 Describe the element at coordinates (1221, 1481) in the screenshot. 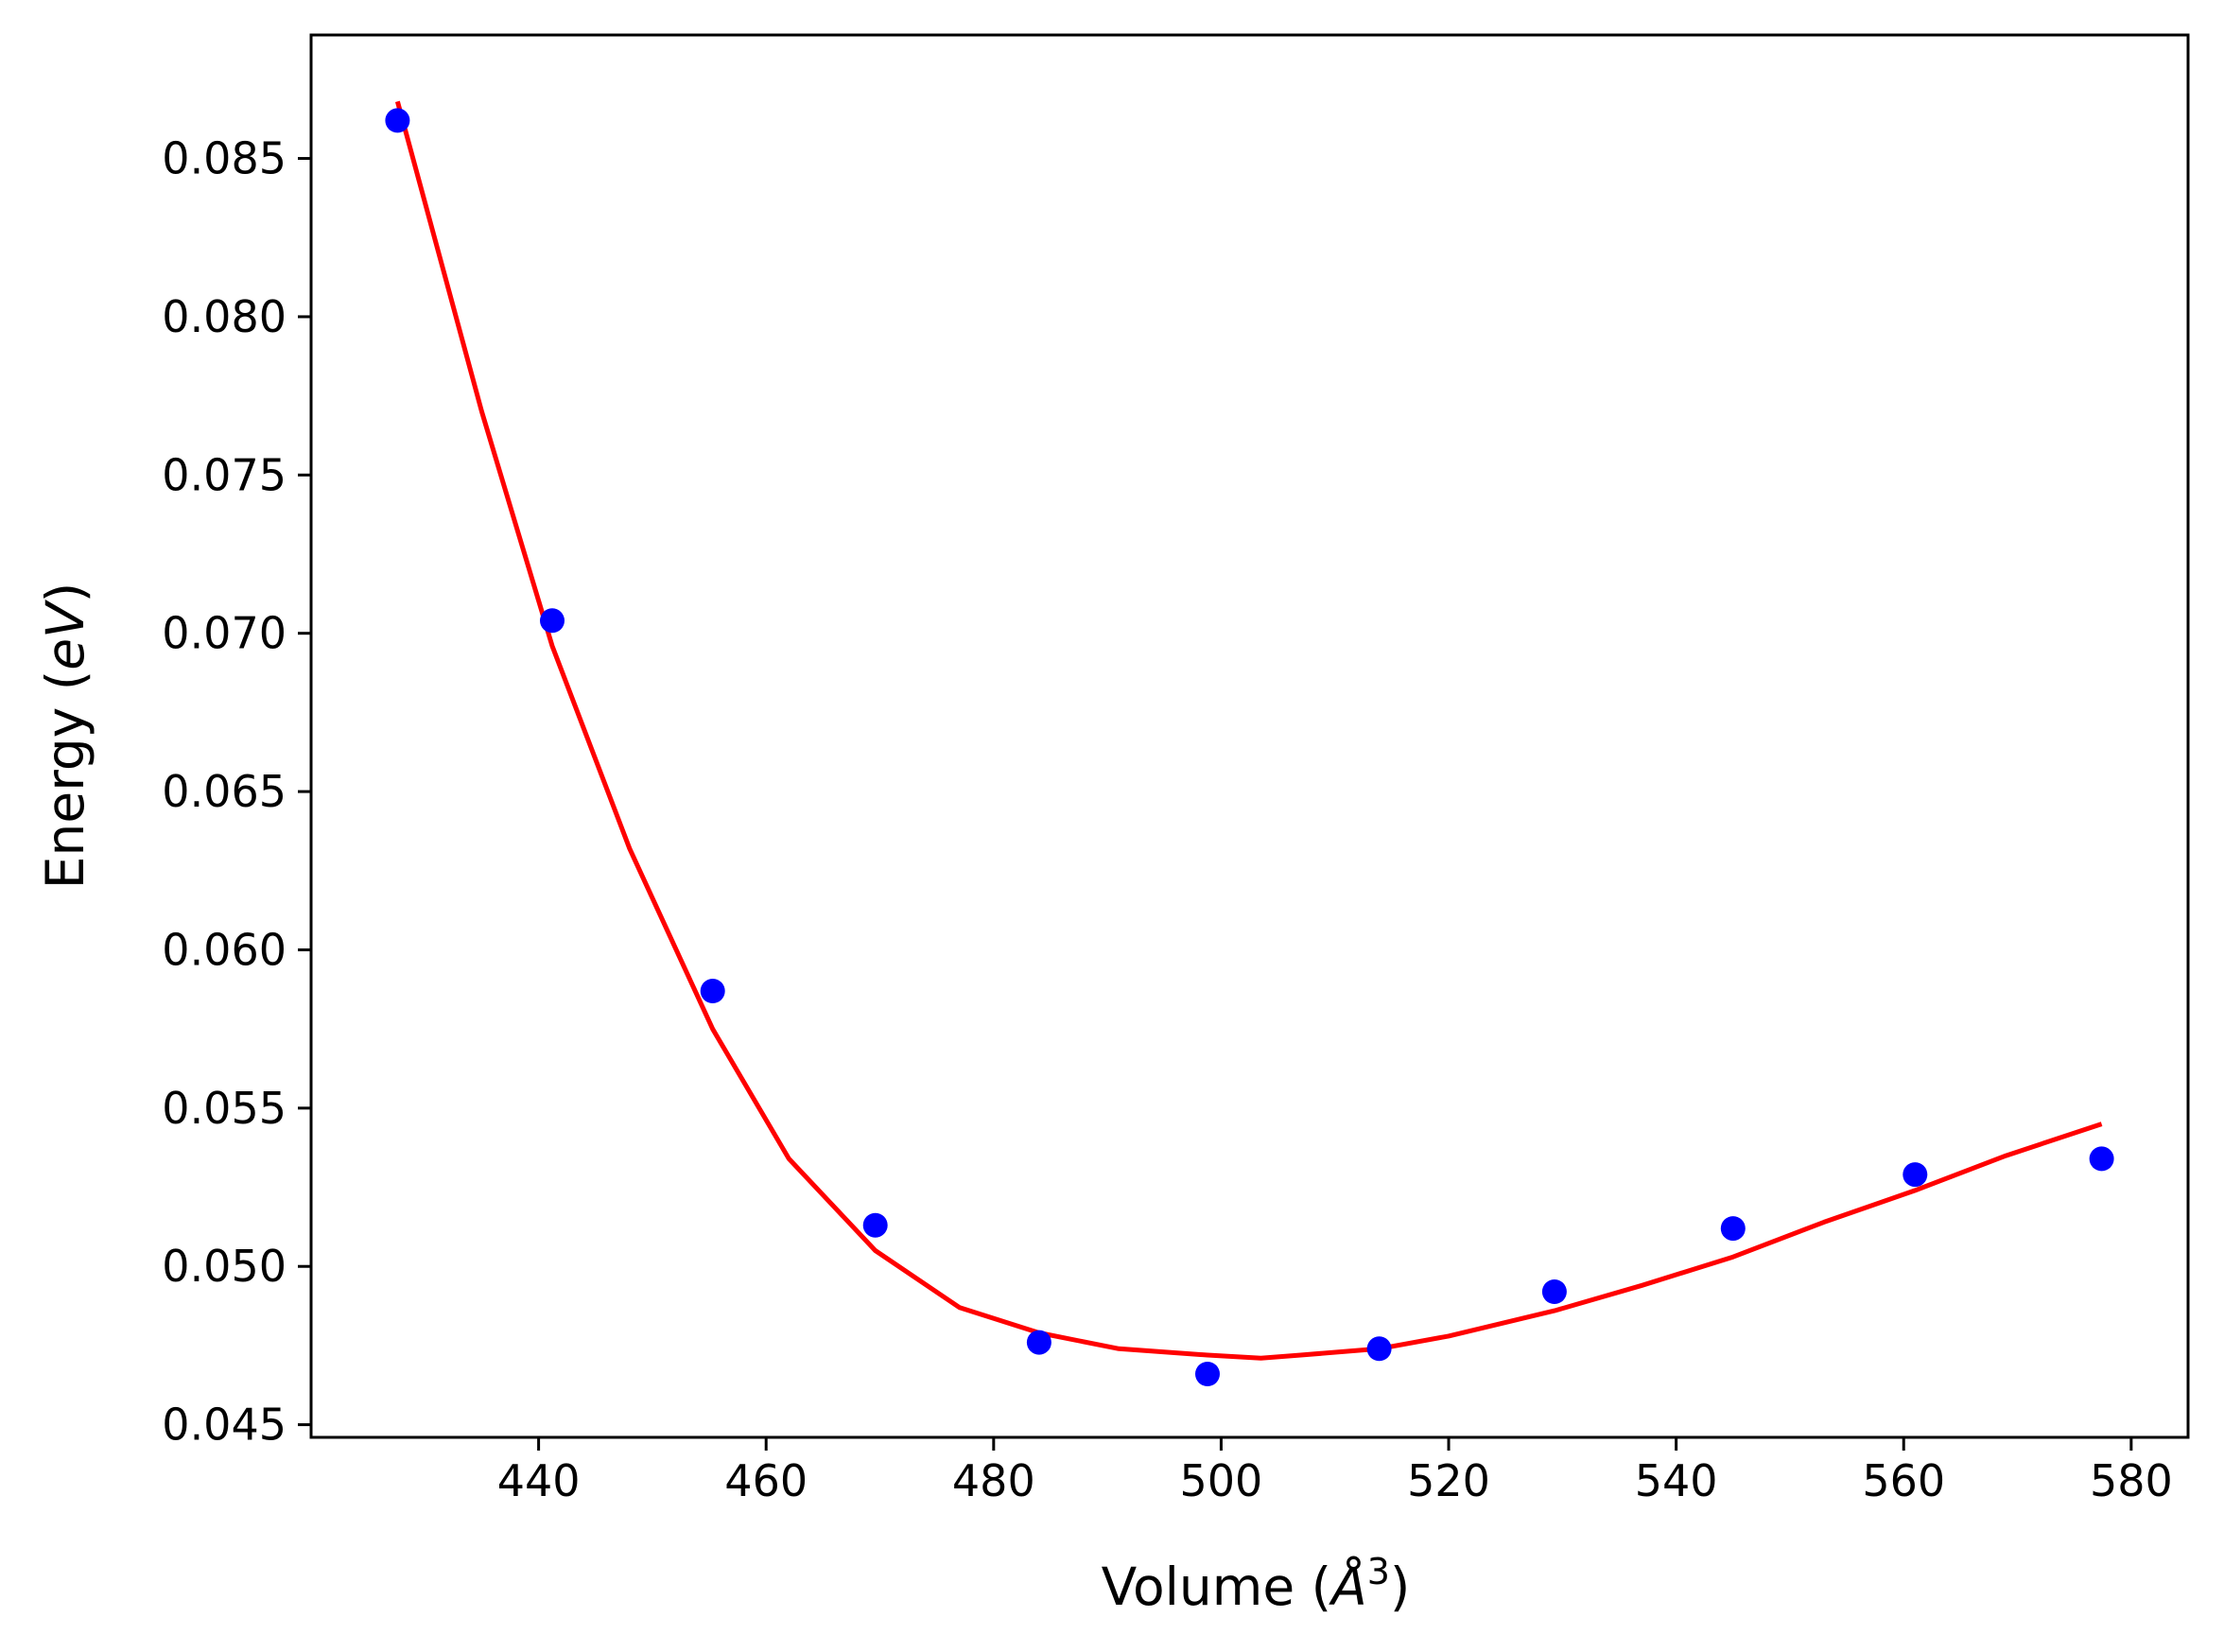

I see `x-tick-label: 500` at that location.